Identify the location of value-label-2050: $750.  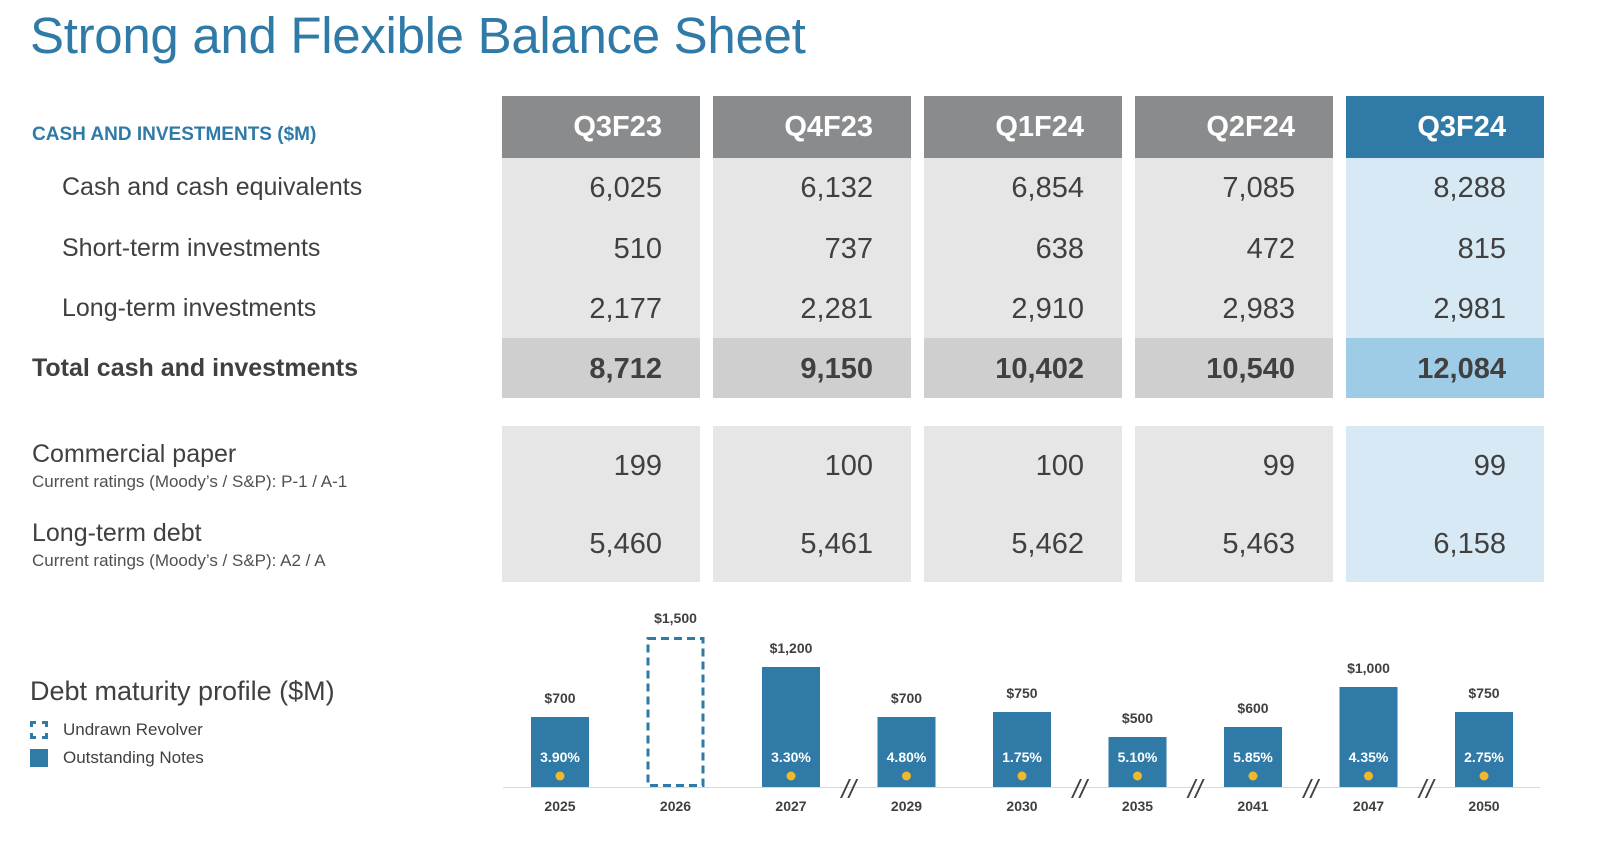
(1483, 693).